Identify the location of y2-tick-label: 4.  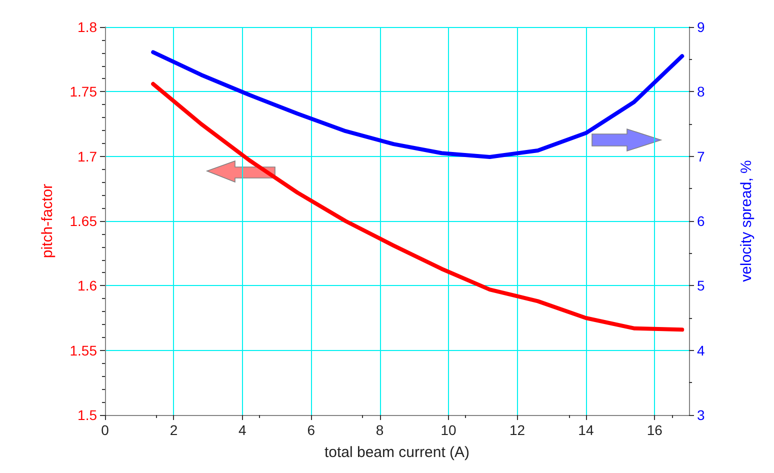
(701, 350).